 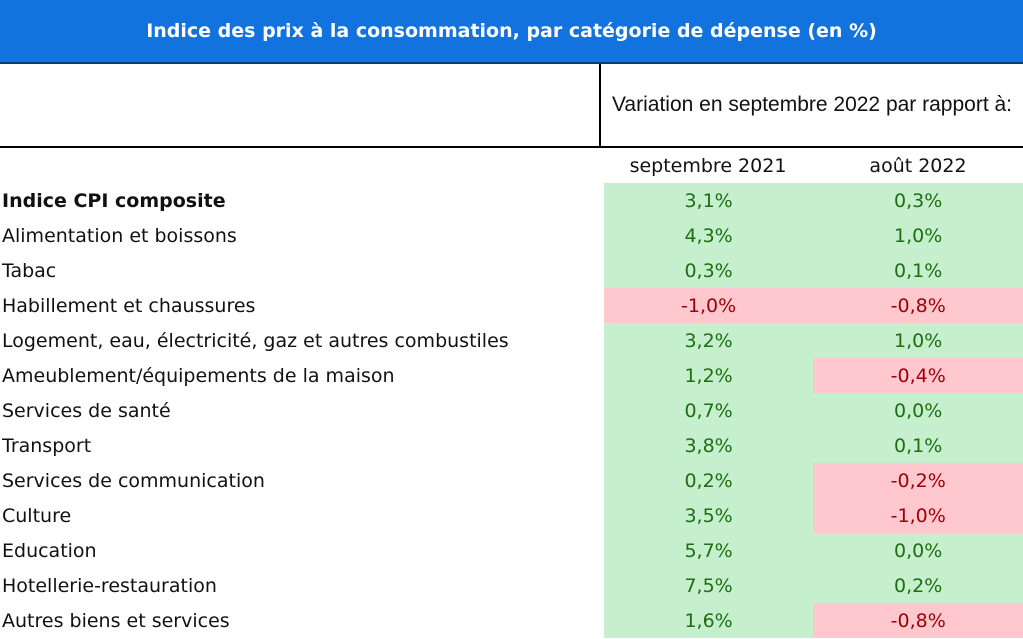 What do you see at coordinates (511, 550) in the screenshot?
I see `table-row: Education 5,7% 0,0%` at bounding box center [511, 550].